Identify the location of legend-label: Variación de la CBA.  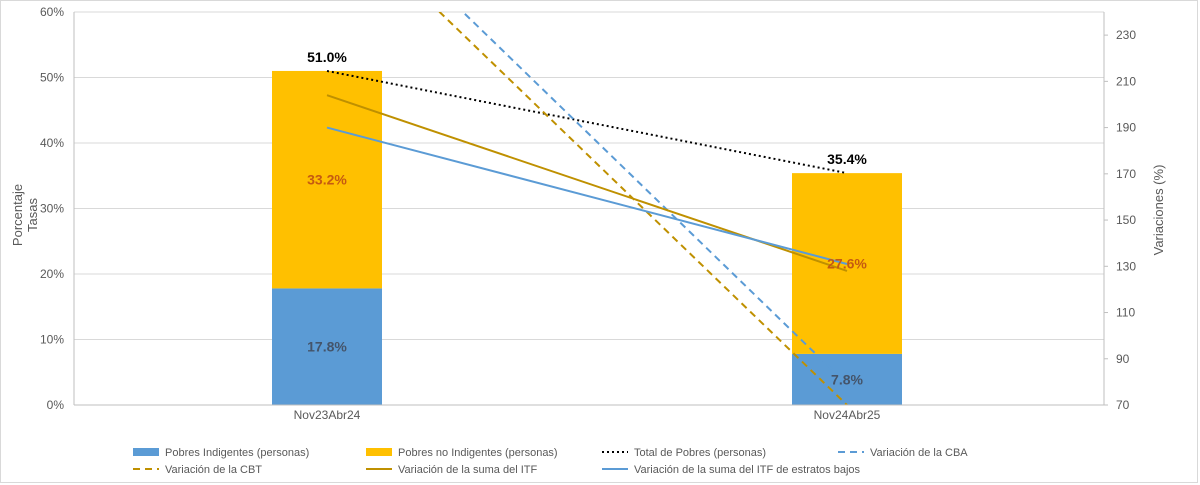
(919, 453).